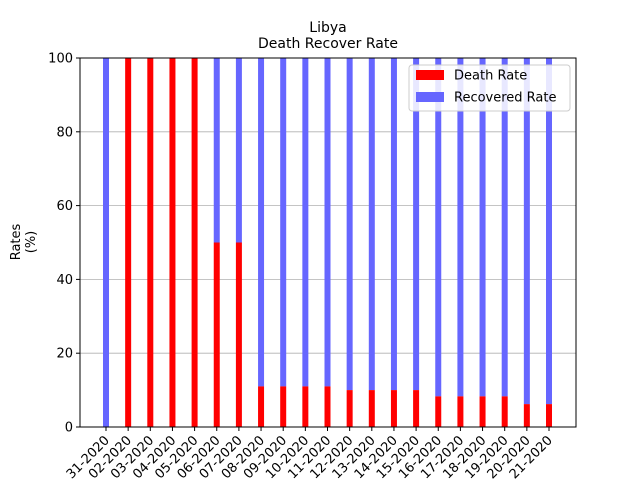 The height and width of the screenshot is (480, 640). I want to click on chart-subtitle: Death Recover Rate, so click(328, 44).